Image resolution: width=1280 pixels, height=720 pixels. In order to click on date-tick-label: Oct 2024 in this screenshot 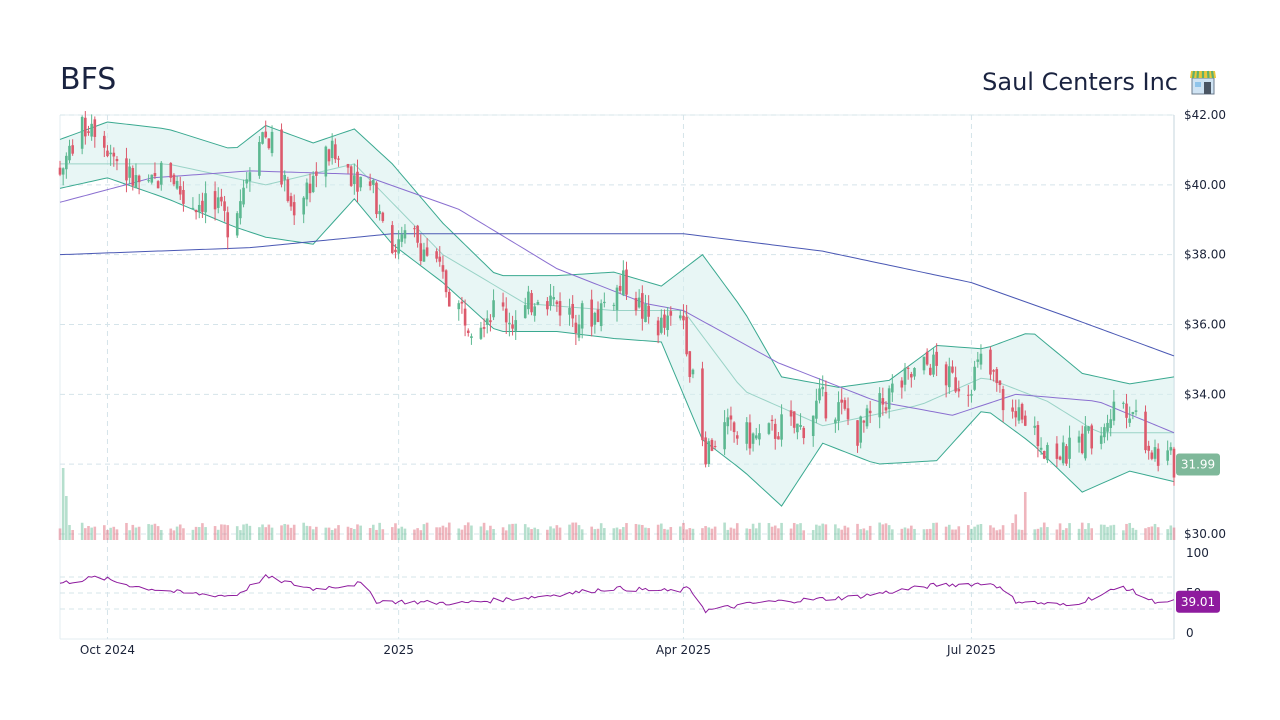, I will do `click(107, 650)`.